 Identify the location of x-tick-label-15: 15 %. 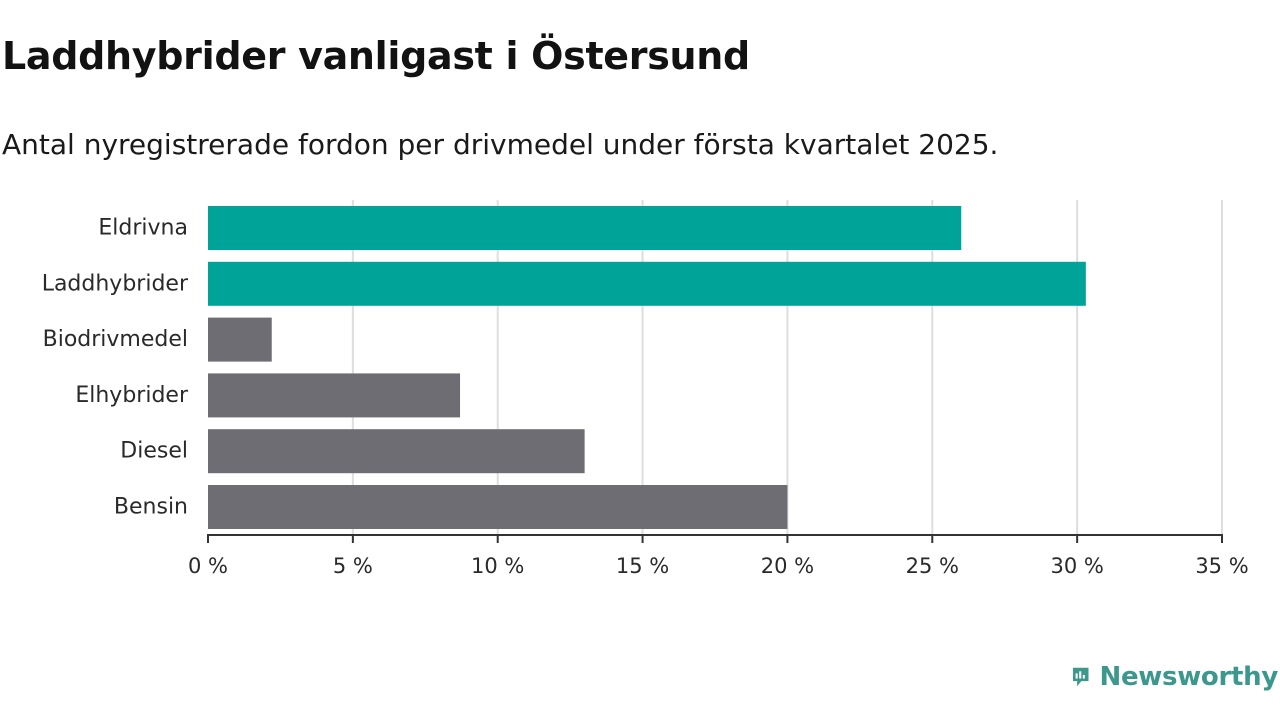
(642, 566).